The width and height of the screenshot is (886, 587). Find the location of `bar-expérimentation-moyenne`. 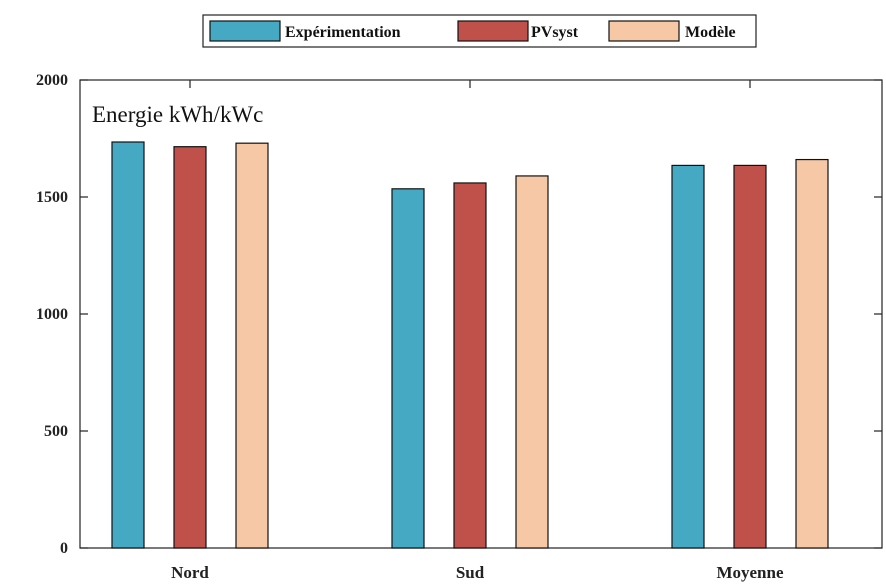

bar-expérimentation-moyenne is located at coordinates (688, 356).